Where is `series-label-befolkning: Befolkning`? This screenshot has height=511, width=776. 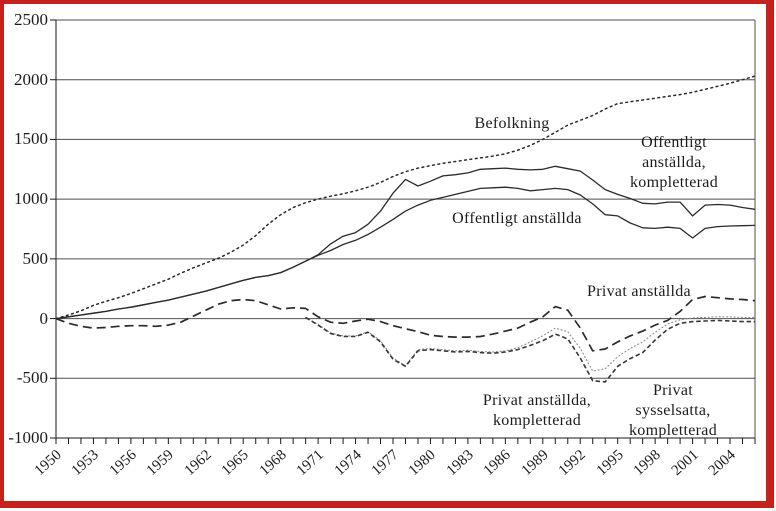 series-label-befolkning: Befolkning is located at coordinates (512, 123).